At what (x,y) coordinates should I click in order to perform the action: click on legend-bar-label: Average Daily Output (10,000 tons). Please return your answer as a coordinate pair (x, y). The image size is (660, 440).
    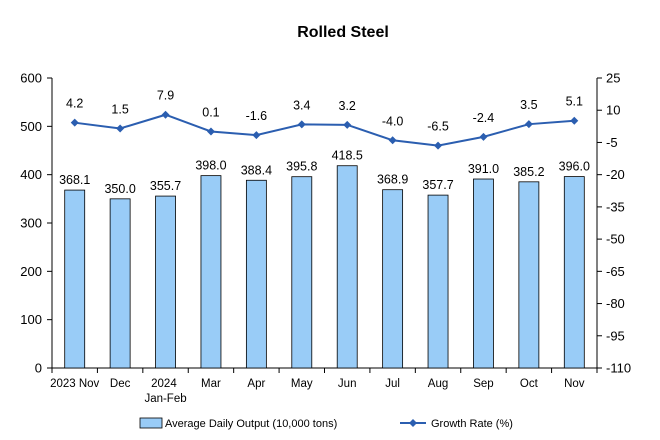
    Looking at the image, I should click on (251, 424).